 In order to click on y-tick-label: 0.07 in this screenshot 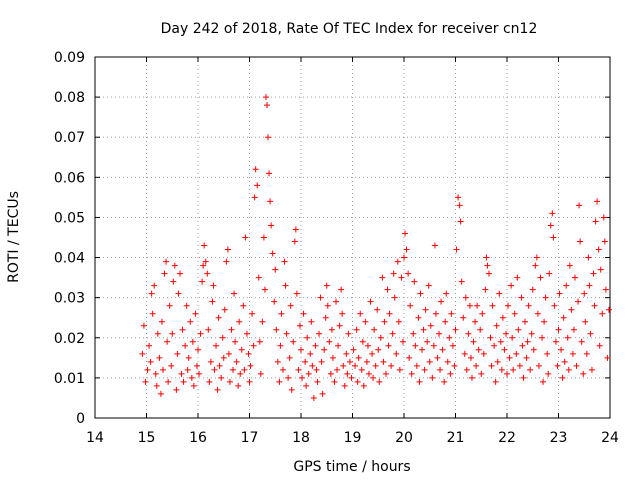, I will do `click(69, 138)`.